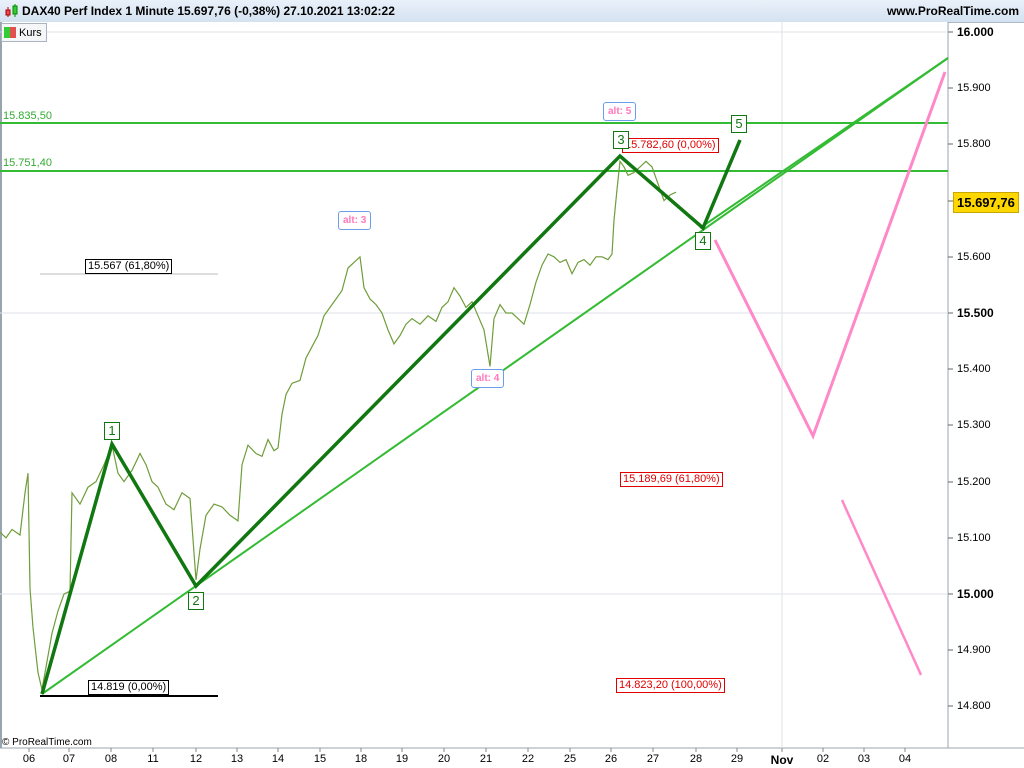  Describe the element at coordinates (196, 601) in the screenshot. I see `wave-label-2: 2` at that location.